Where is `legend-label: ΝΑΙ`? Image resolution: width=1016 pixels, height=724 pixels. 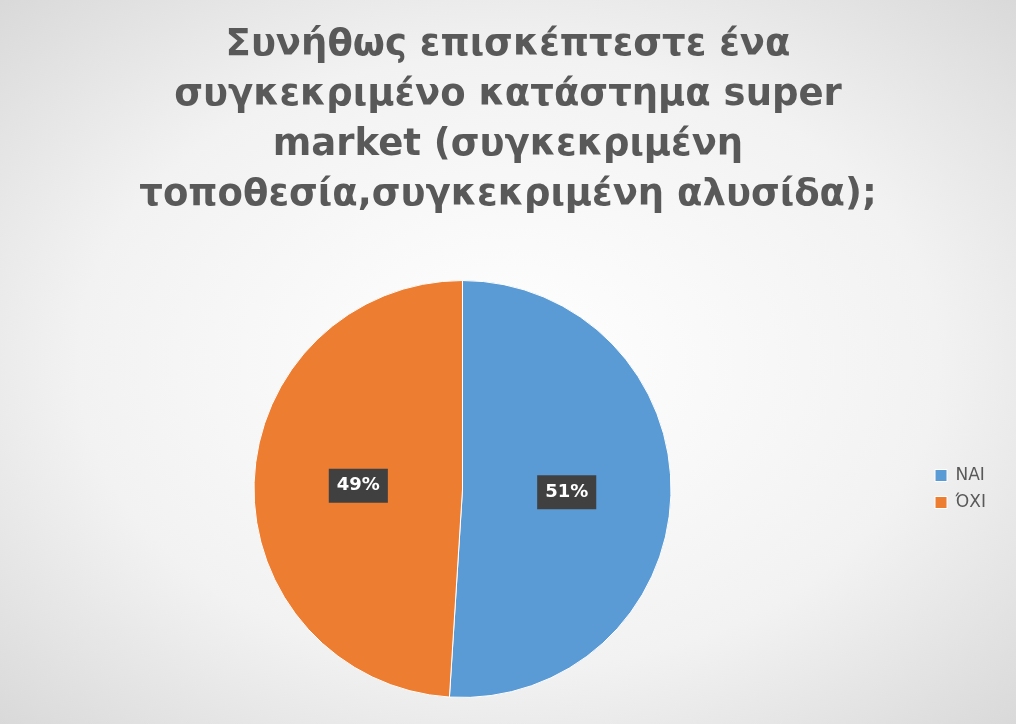 legend-label: ΝΑΙ is located at coordinates (970, 473).